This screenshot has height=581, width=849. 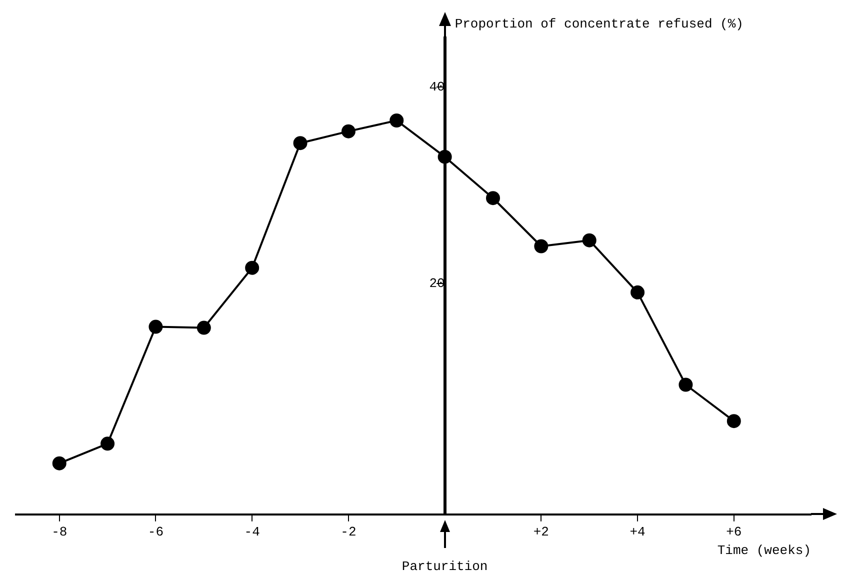 I want to click on x-tick-label: +6, so click(x=734, y=532).